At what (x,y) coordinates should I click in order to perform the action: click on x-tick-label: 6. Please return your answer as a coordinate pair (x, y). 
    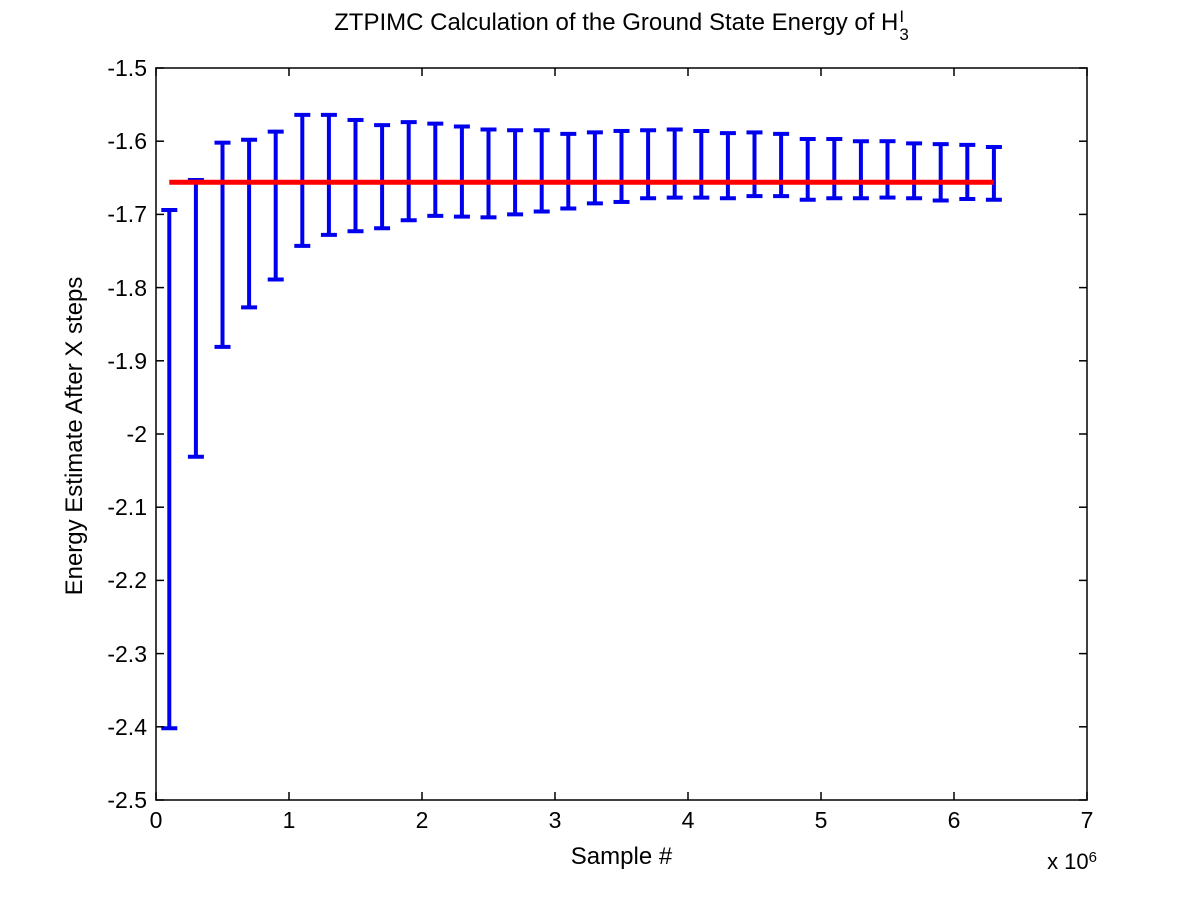
    Looking at the image, I should click on (954, 820).